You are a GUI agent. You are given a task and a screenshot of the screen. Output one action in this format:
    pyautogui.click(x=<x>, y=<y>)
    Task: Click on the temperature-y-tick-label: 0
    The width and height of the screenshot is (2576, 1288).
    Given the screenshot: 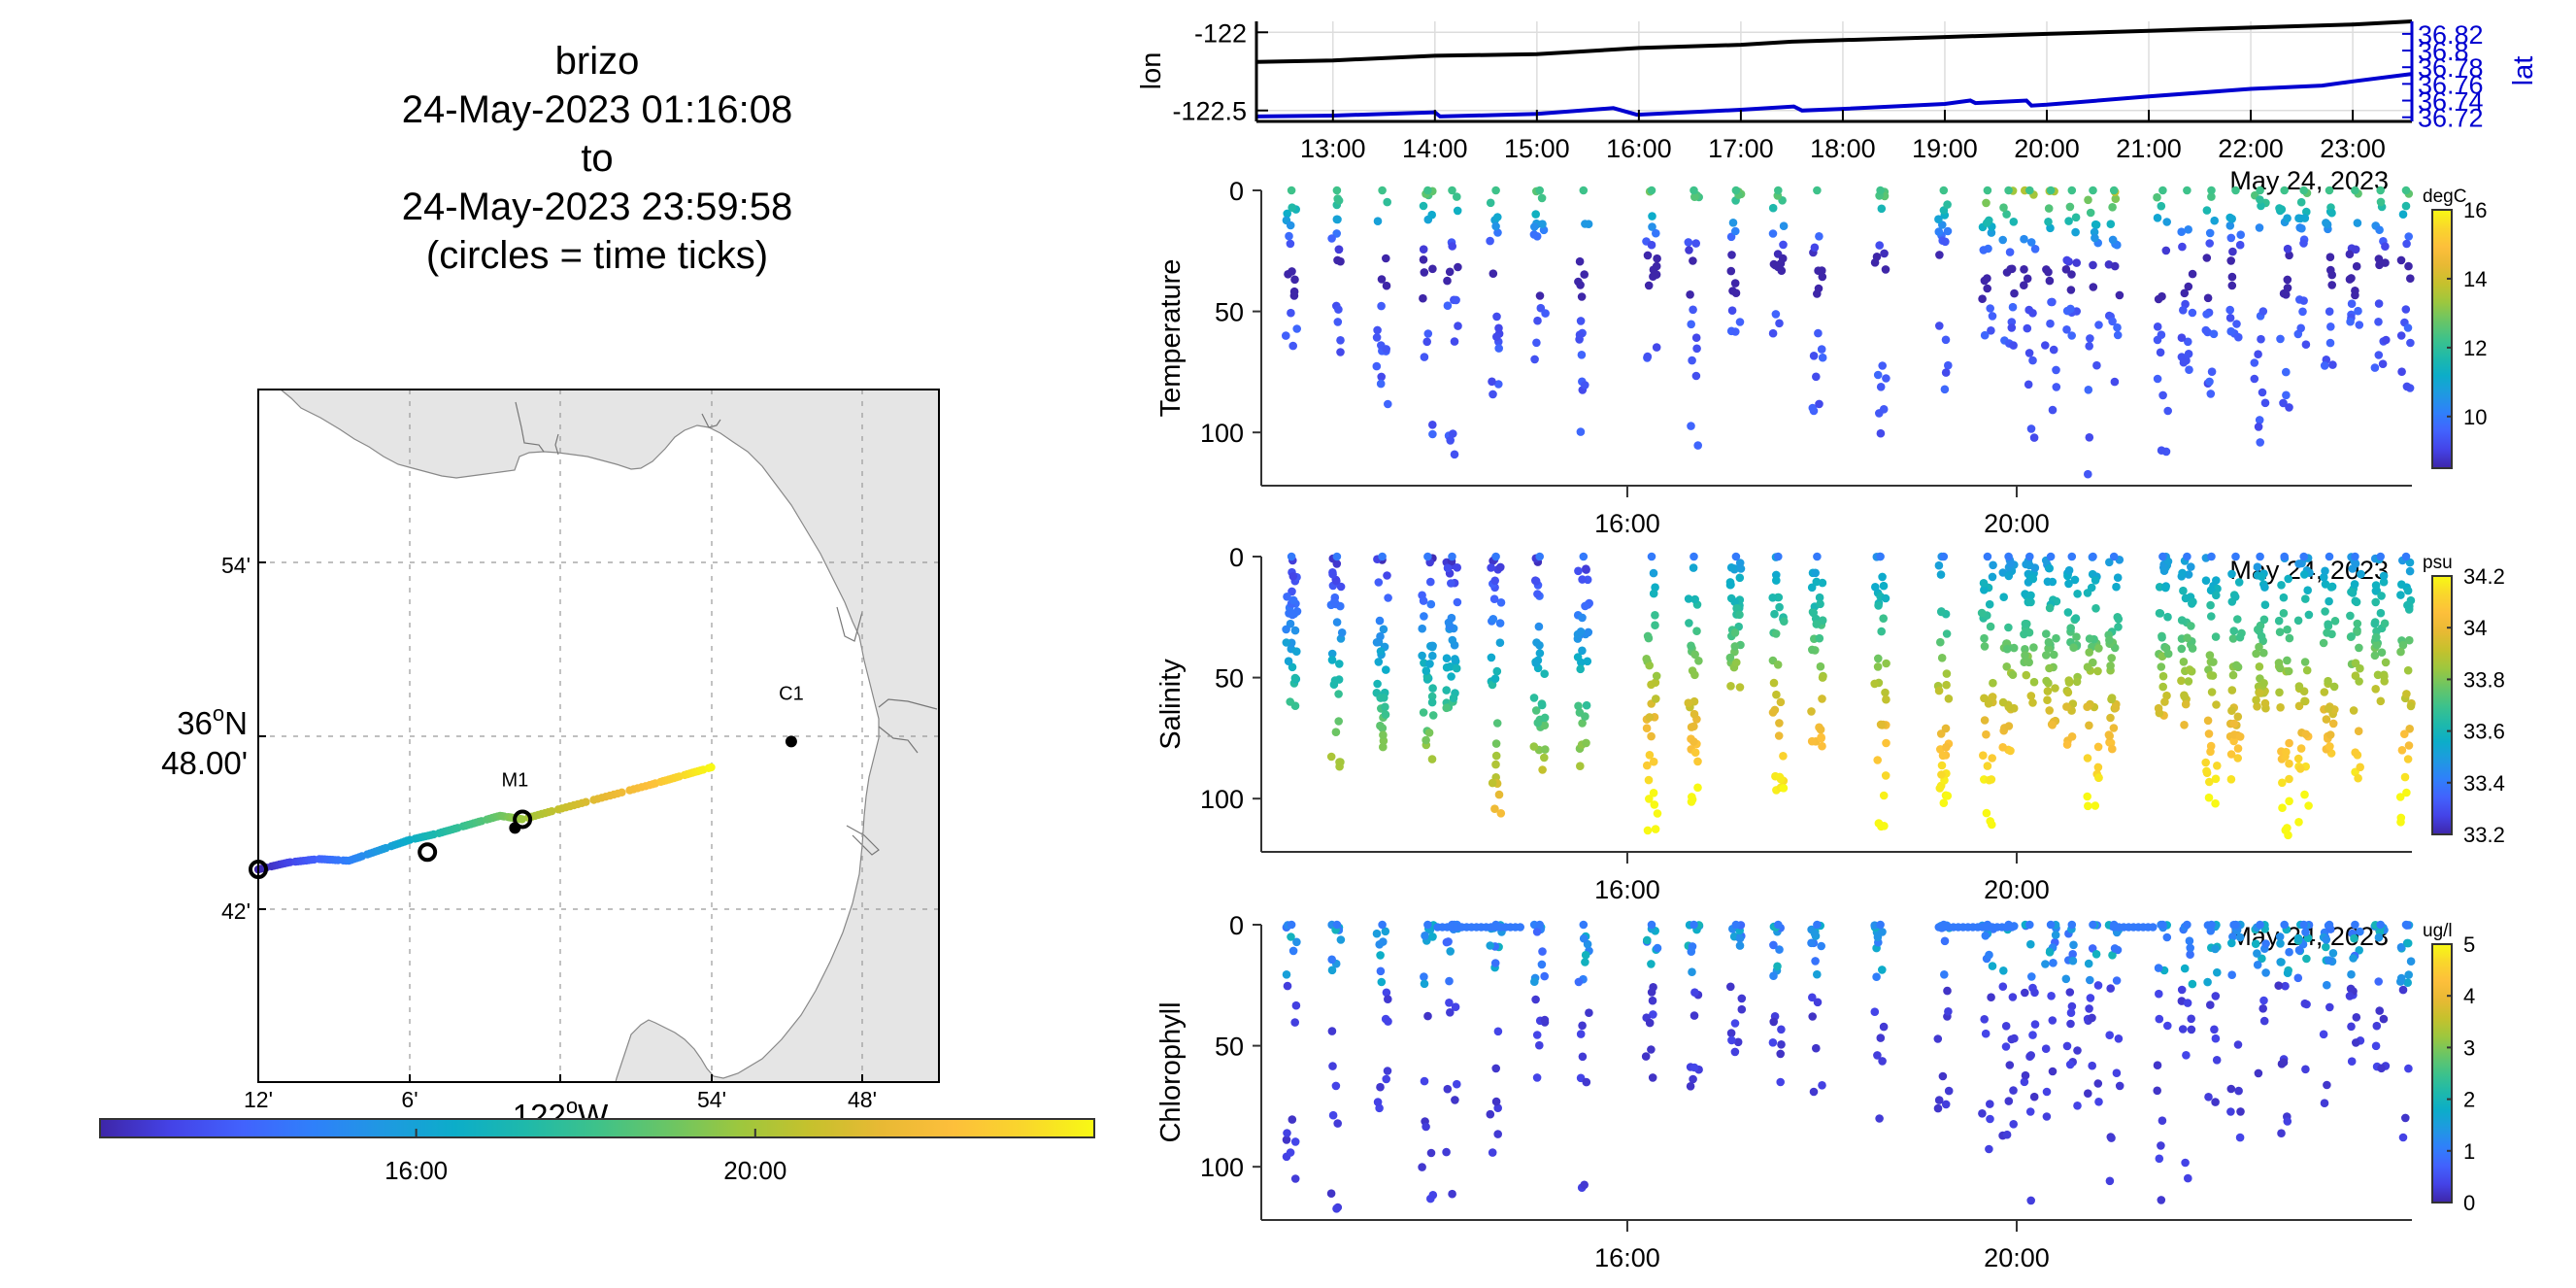 What is the action you would take?
    pyautogui.click(x=1236, y=191)
    